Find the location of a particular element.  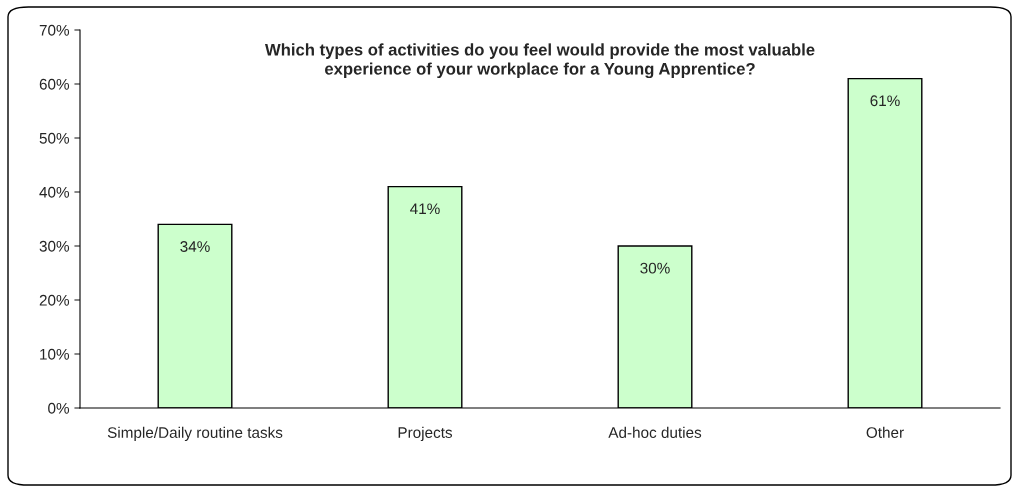

x-tick-label: Ad-hoc duties is located at coordinates (655, 432).